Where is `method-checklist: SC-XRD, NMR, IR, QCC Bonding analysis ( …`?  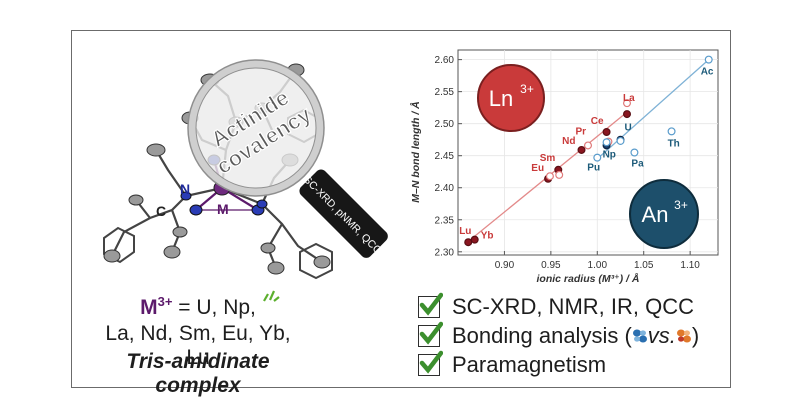 method-checklist: SC-XRD, NMR, IR, QCC Bonding analysis ( … is located at coordinates (558, 335).